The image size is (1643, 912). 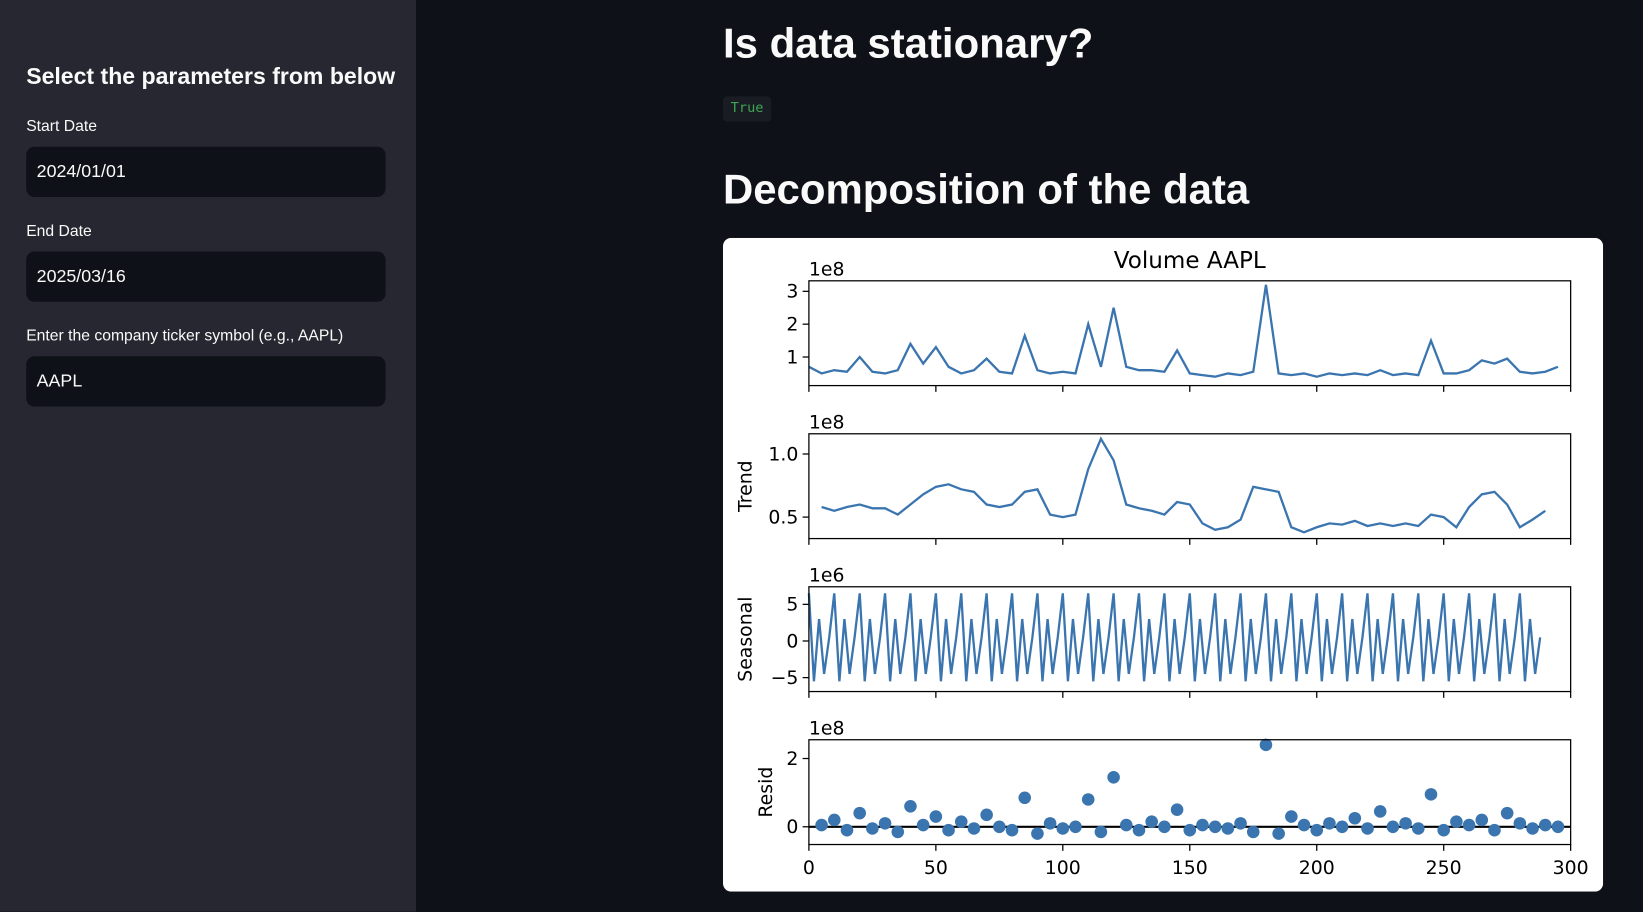 What do you see at coordinates (936, 868) in the screenshot?
I see `x-tick-label: 50` at bounding box center [936, 868].